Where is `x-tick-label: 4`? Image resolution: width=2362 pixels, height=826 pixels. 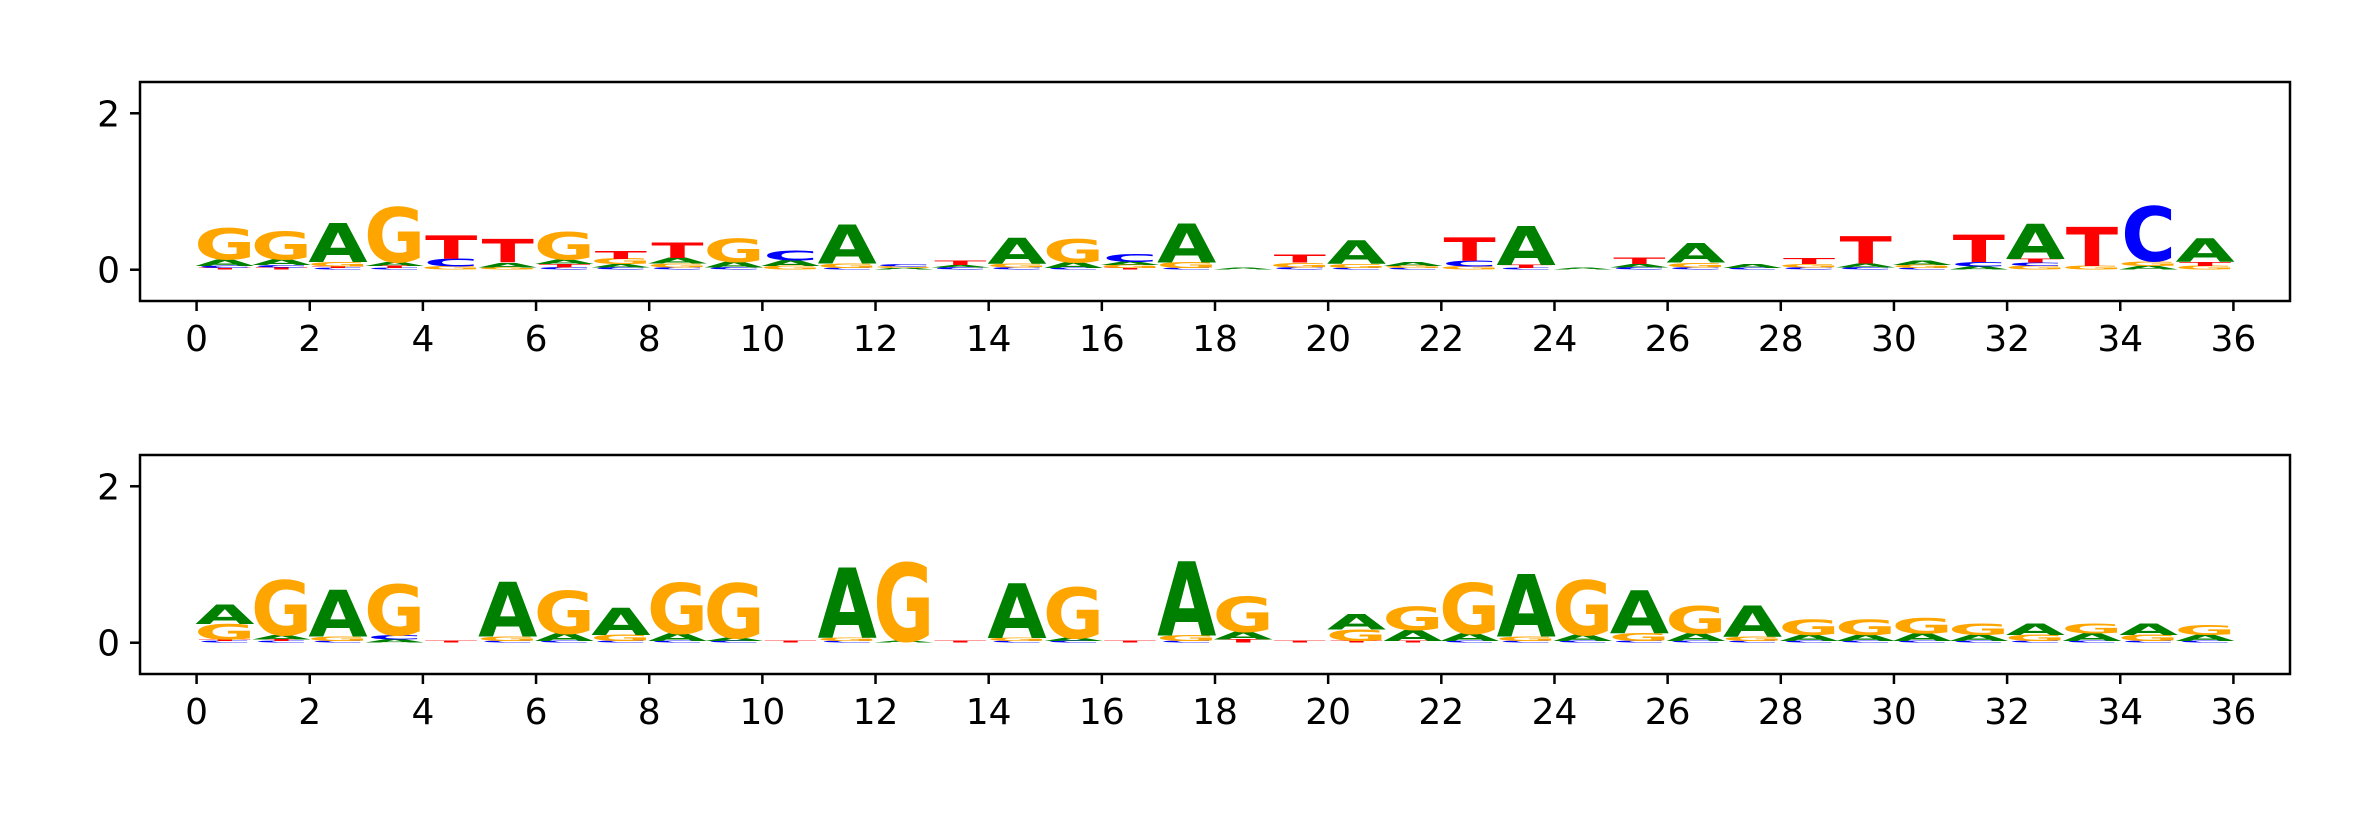 x-tick-label: 4 is located at coordinates (422, 712).